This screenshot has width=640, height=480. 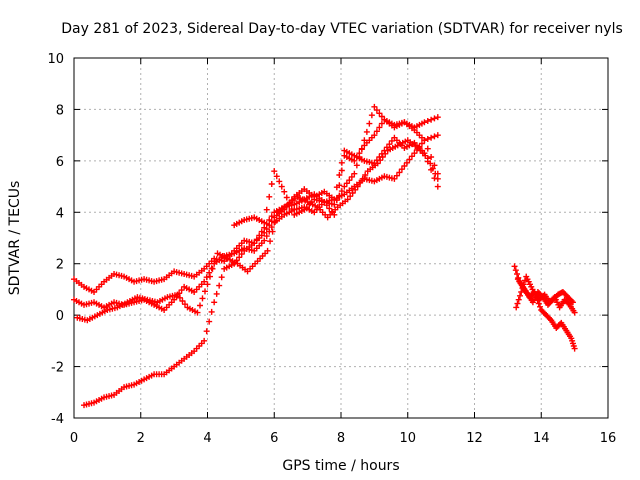 I want to click on y-tick-labels: -4 -2 0 2 4 6 8 10, so click(x=55, y=239).